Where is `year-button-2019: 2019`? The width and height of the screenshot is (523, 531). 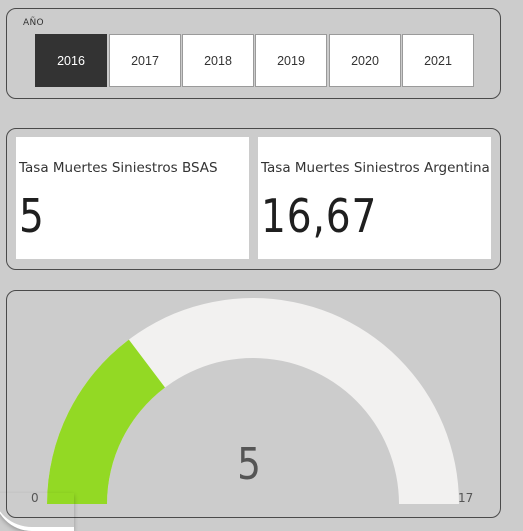 year-button-2019: 2019 is located at coordinates (291, 60).